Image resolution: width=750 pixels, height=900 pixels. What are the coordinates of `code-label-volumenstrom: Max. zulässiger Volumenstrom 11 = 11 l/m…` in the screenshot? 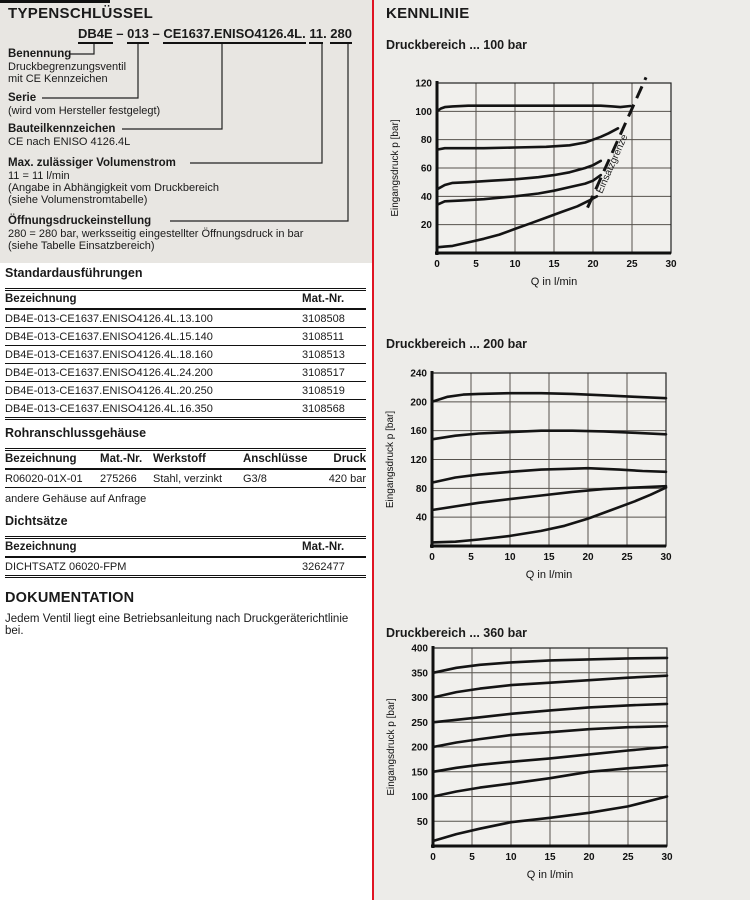 It's located at (188, 181).